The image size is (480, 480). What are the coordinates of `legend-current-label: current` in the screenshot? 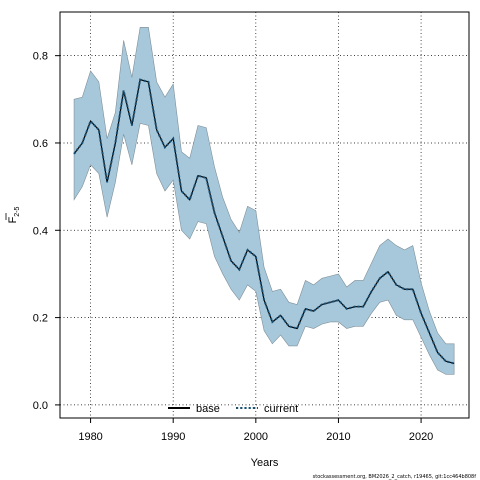 It's located at (281, 409).